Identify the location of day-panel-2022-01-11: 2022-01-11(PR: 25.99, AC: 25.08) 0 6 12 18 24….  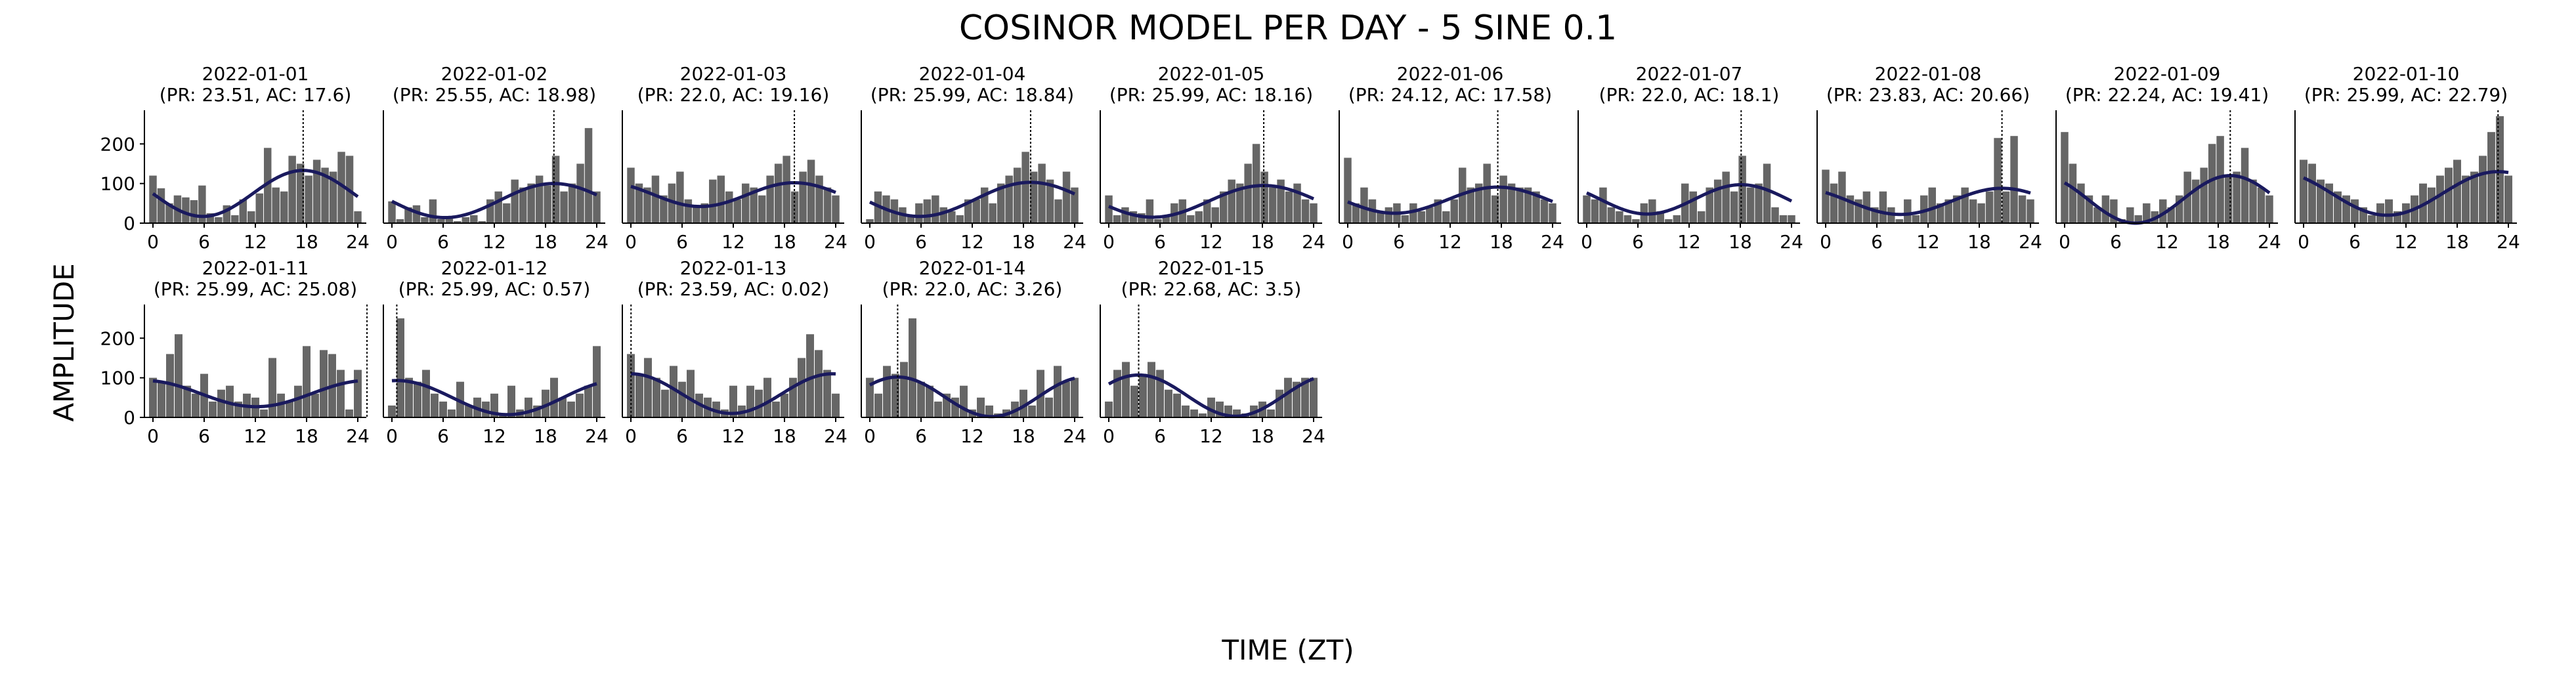
(235, 352).